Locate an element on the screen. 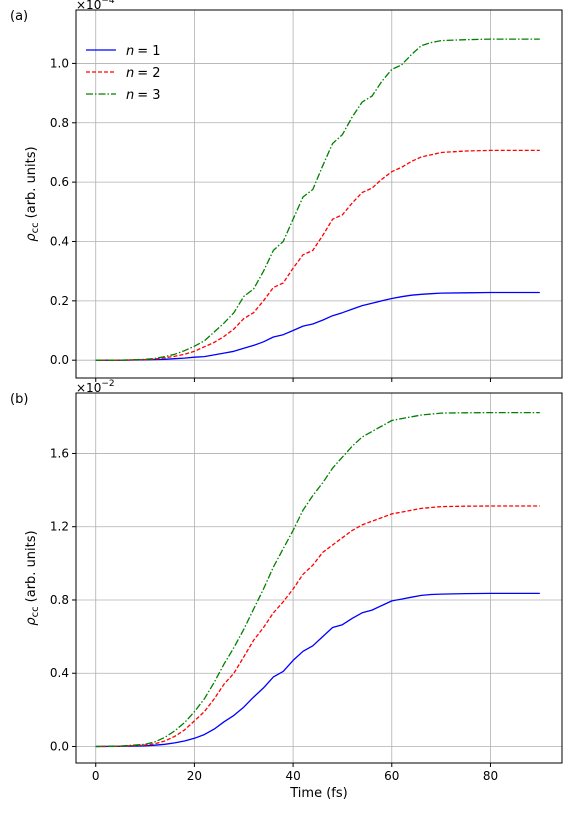 Image resolution: width=581 pixels, height=814 pixels. y-tick-label: 0.6 is located at coordinates (59, 182).